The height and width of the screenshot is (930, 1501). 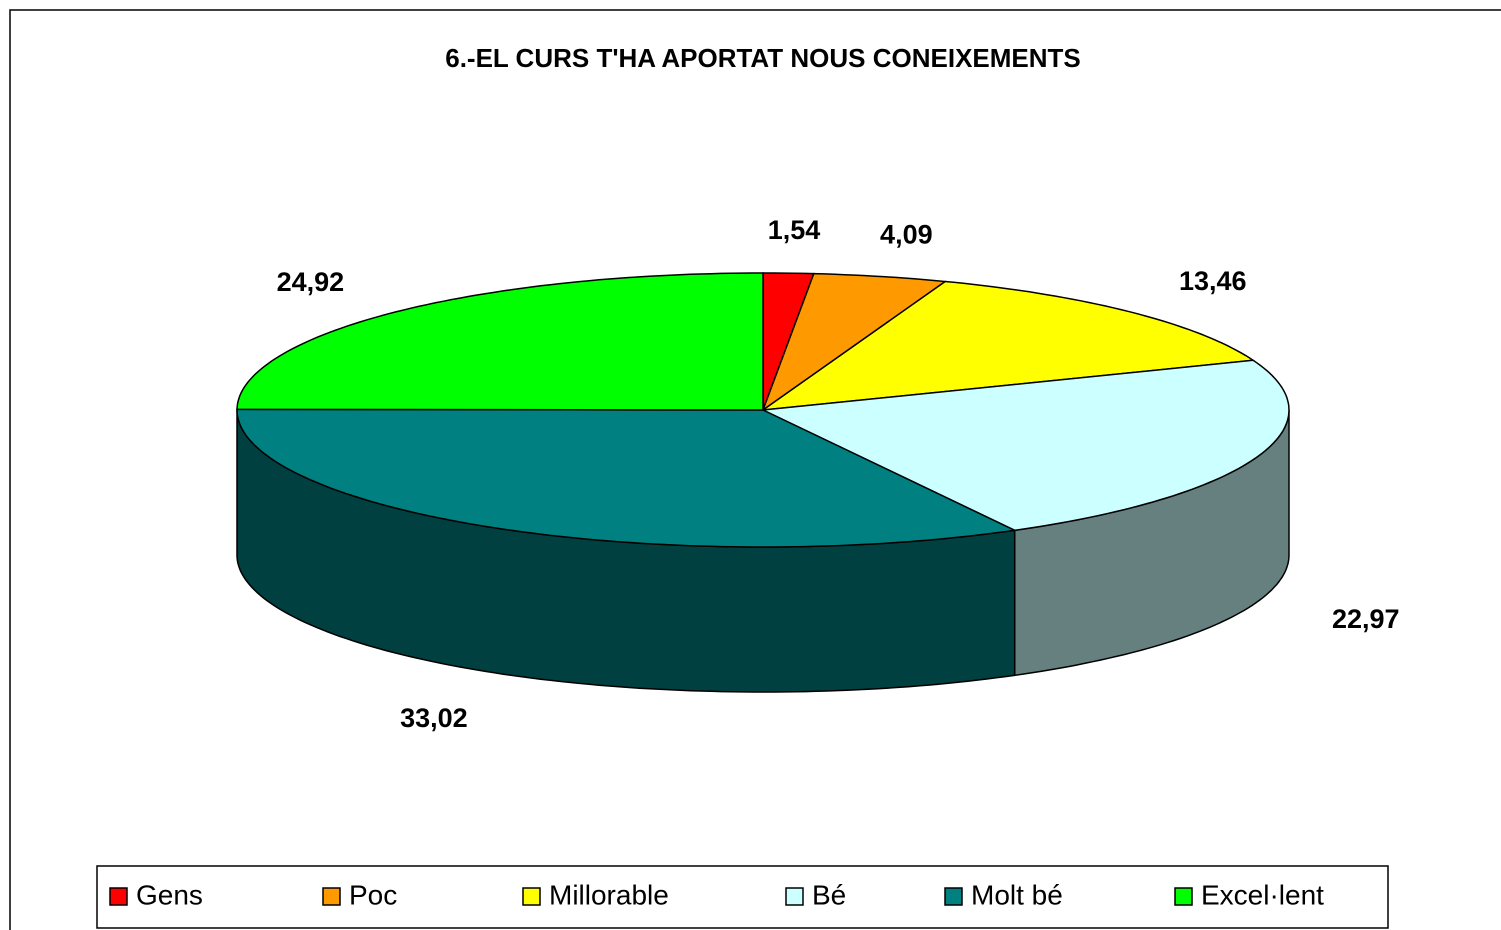 What do you see at coordinates (1017, 894) in the screenshot?
I see `legend-label: Molt bé` at bounding box center [1017, 894].